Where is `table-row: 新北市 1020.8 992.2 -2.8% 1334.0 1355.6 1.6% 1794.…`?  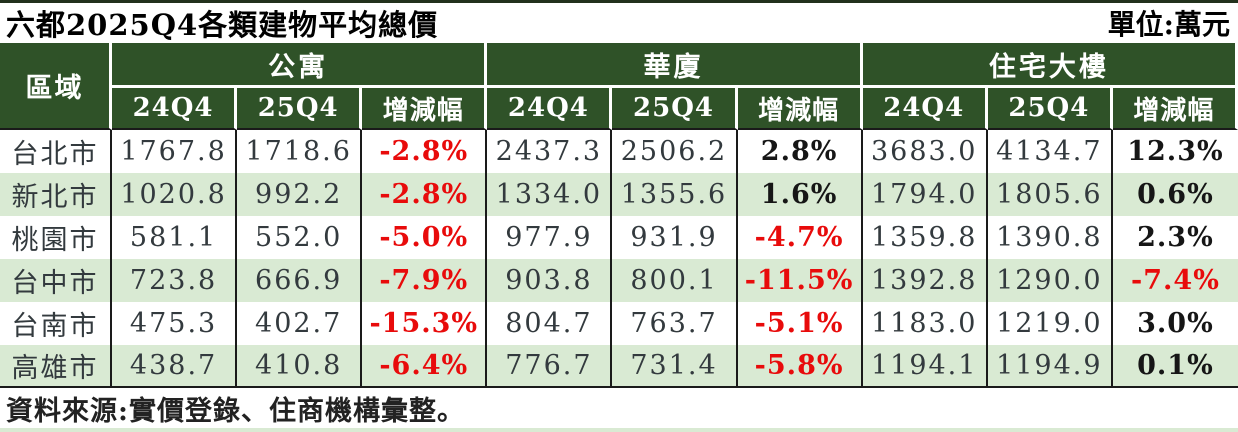 table-row: 新北市 1020.8 992.2 -2.8% 1334.0 1355.6 1.6% 1794.… is located at coordinates (619, 194).